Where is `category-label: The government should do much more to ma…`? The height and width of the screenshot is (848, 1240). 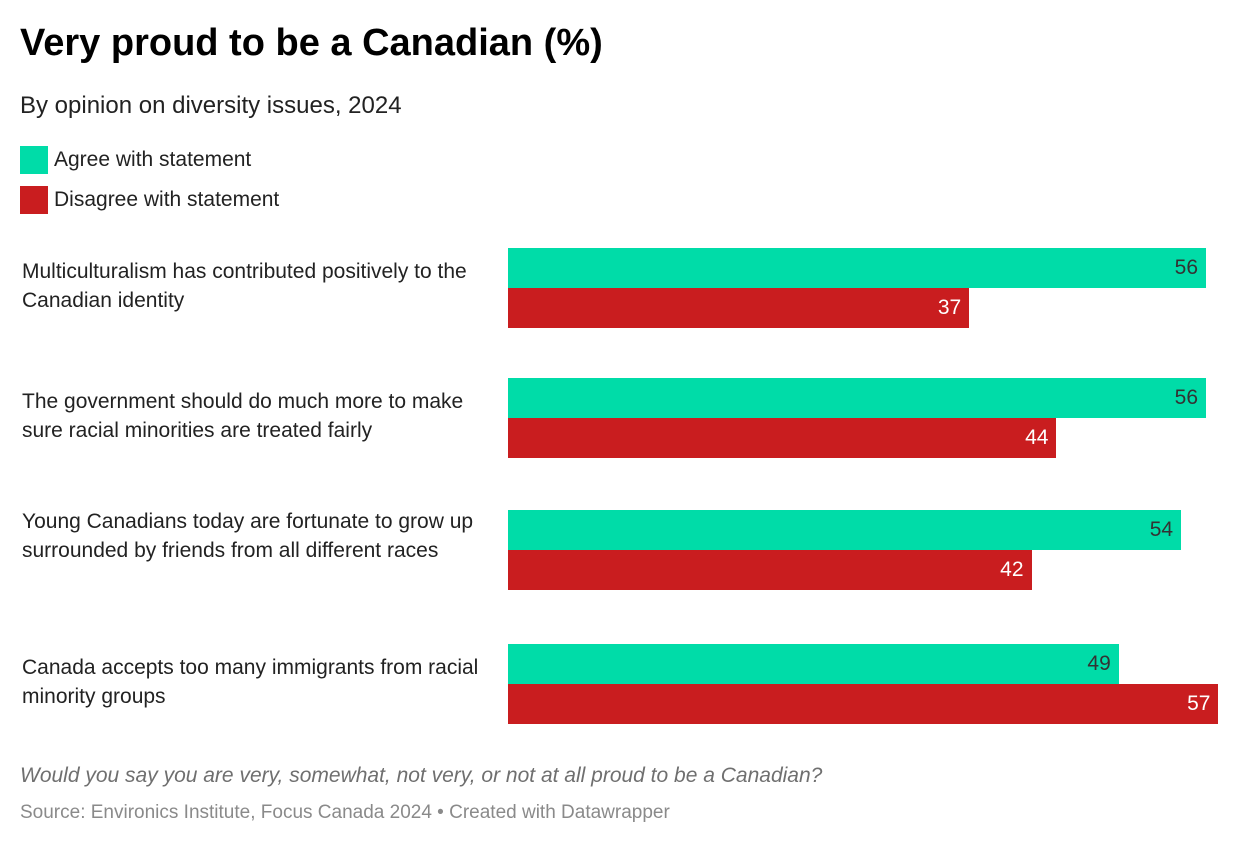
category-label: The government should do much more to ma… is located at coordinates (243, 416).